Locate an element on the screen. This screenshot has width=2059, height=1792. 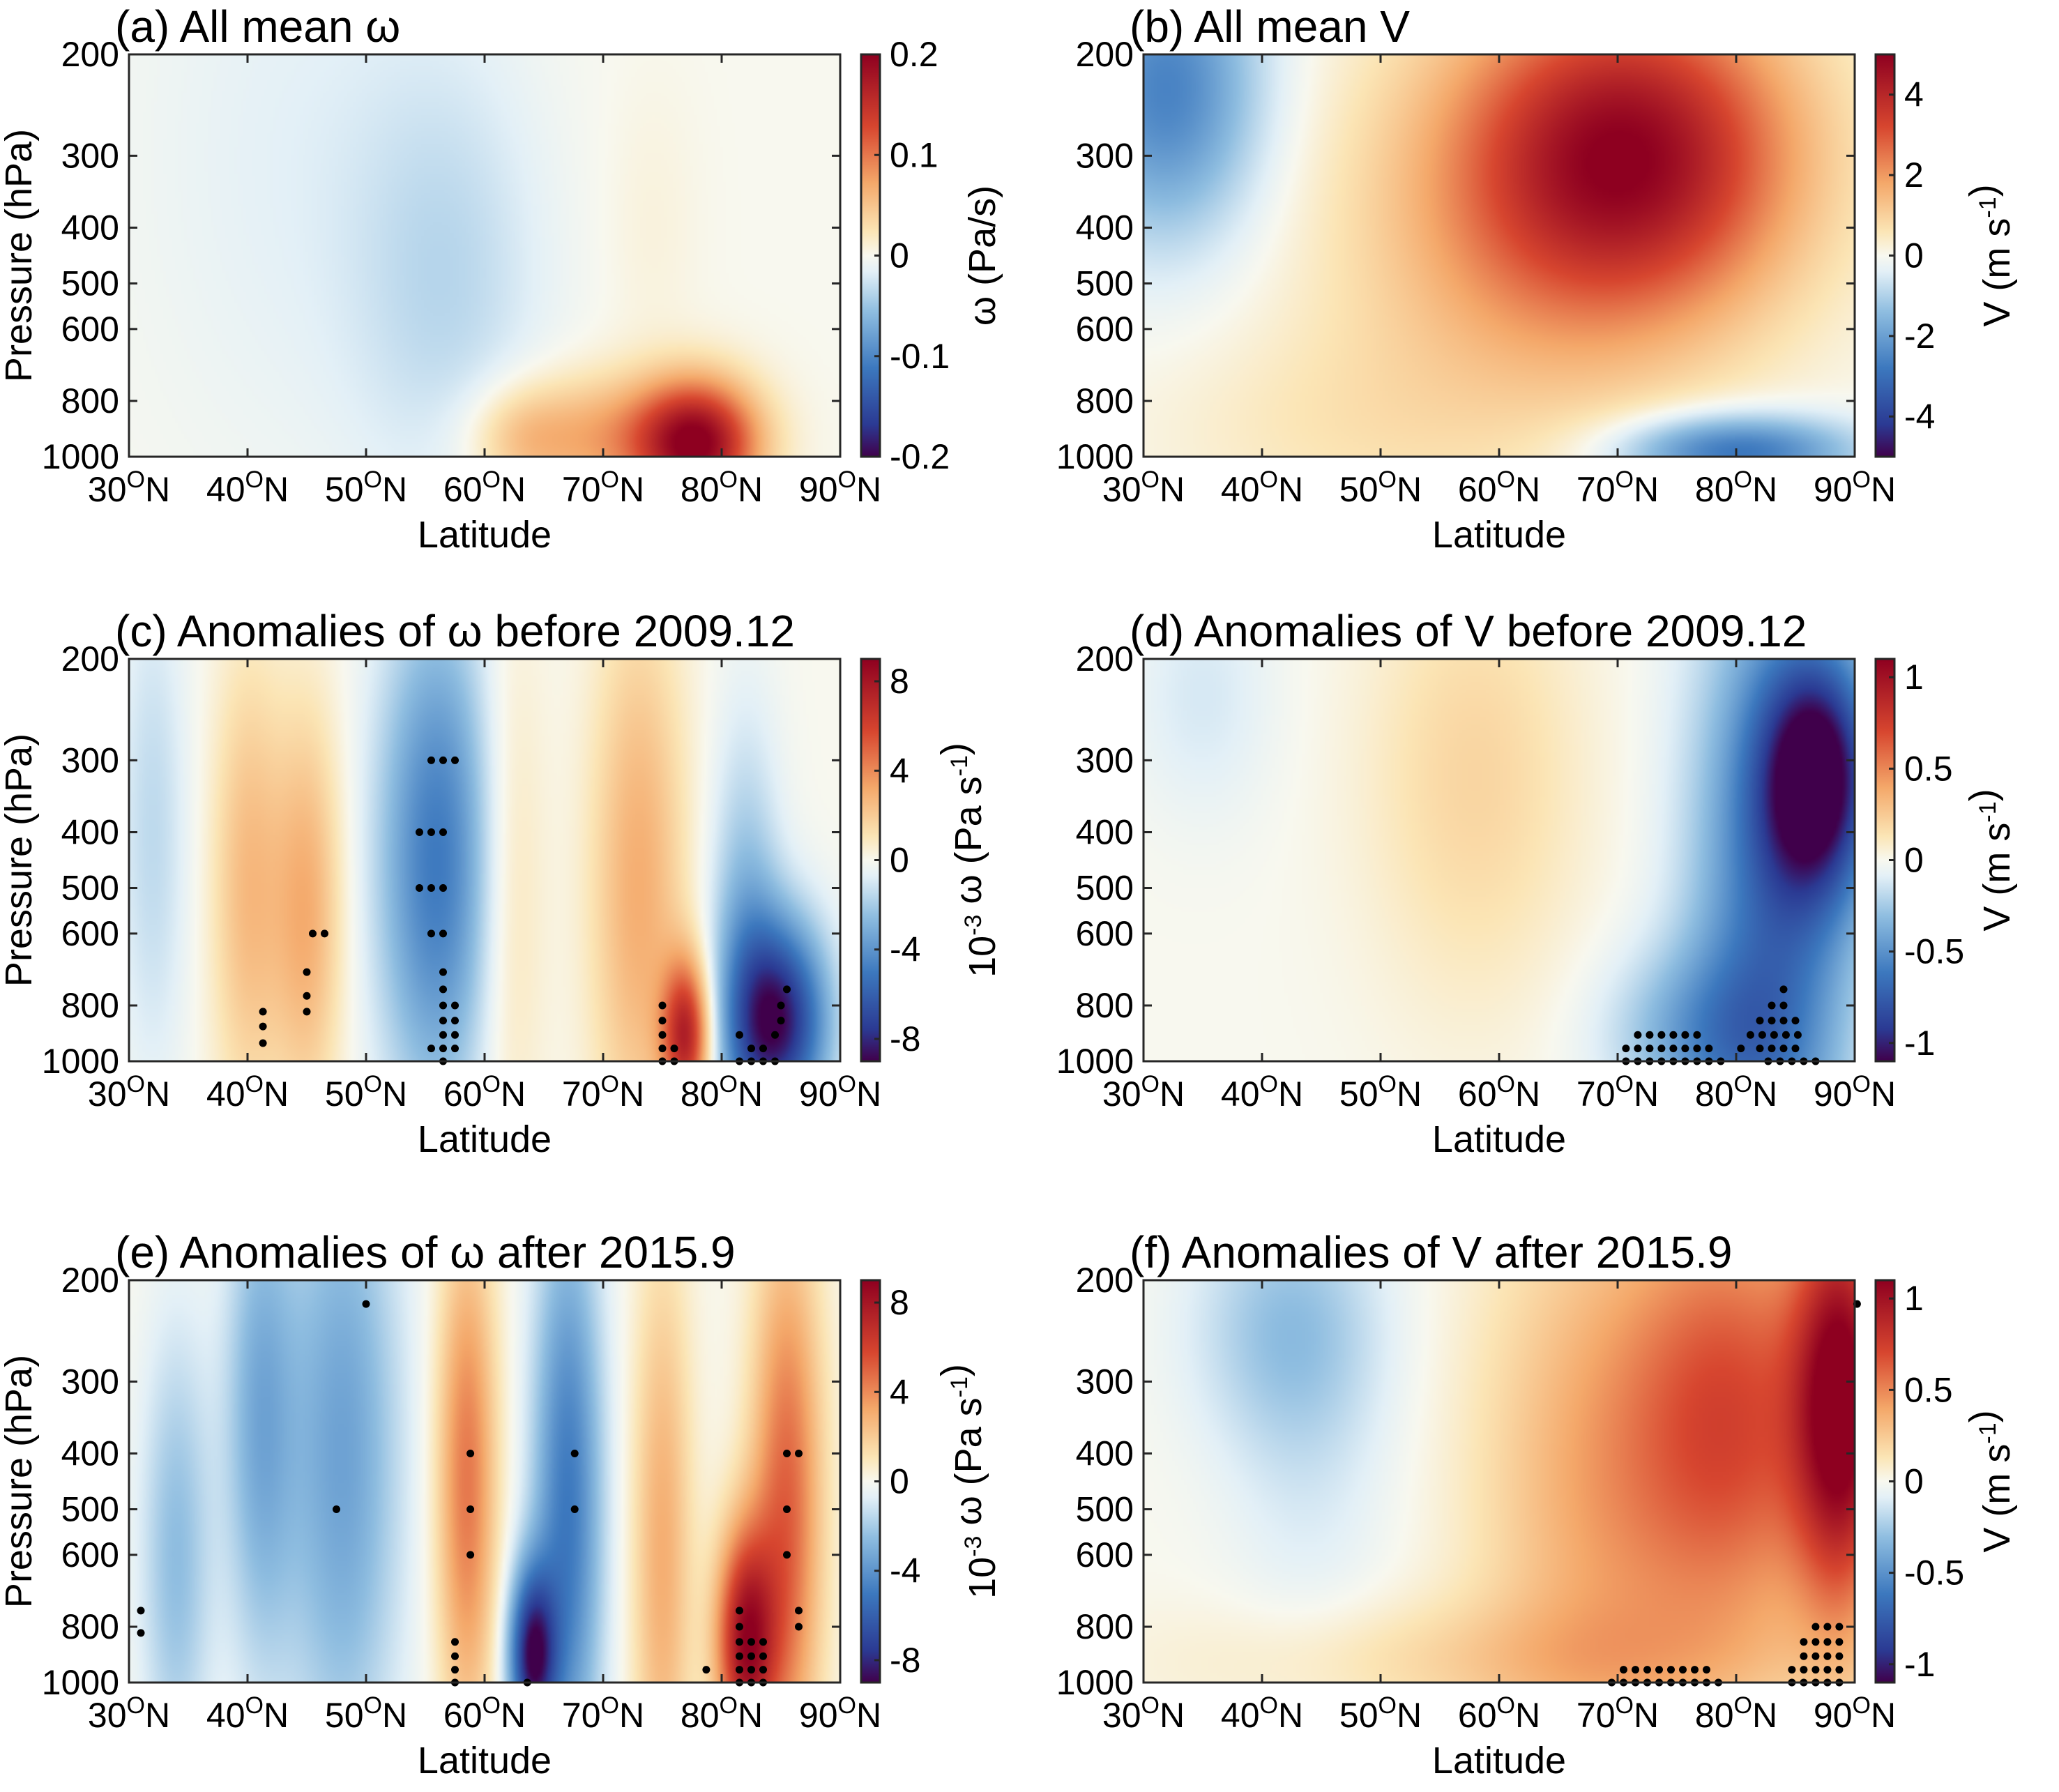
panel-title-f: (f) Anomalies of V after 2015.9 is located at coordinates (1431, 1252).